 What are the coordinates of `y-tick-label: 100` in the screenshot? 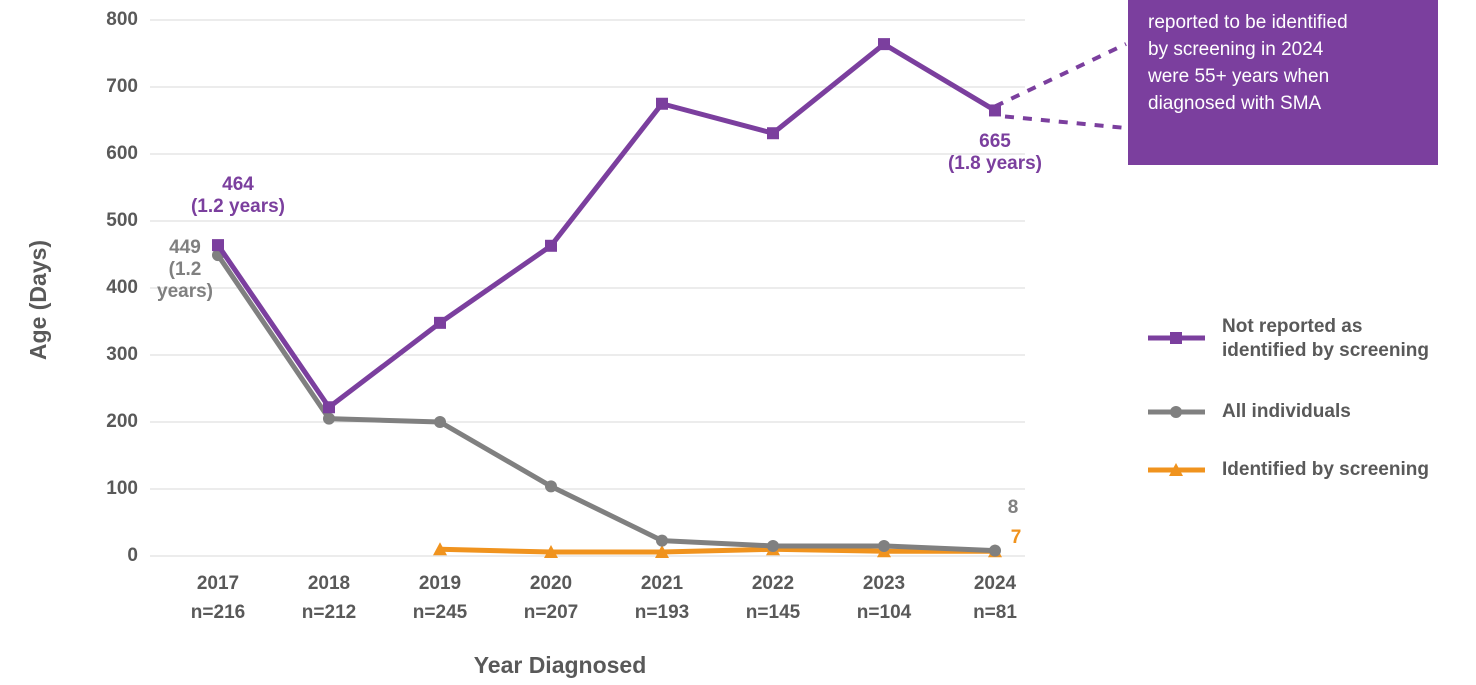 It's located at (122, 488).